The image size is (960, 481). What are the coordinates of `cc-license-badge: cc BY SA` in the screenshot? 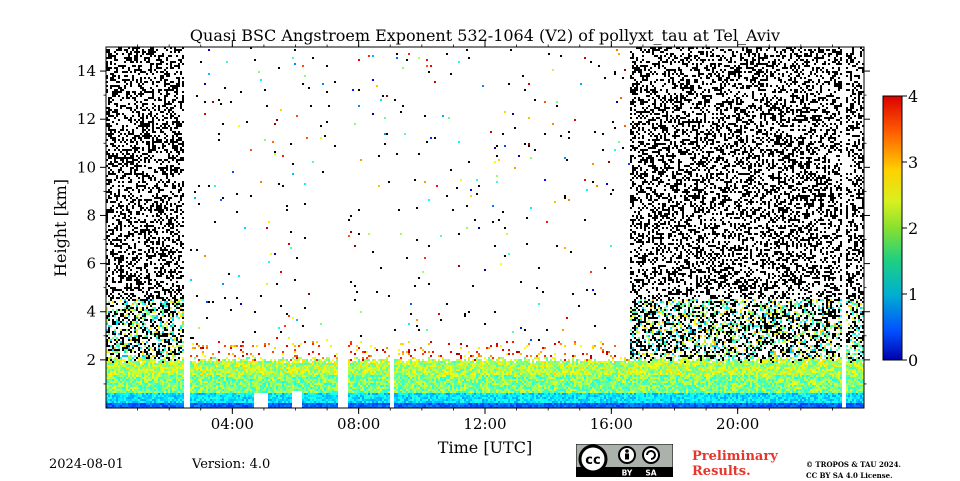 It's located at (624, 460).